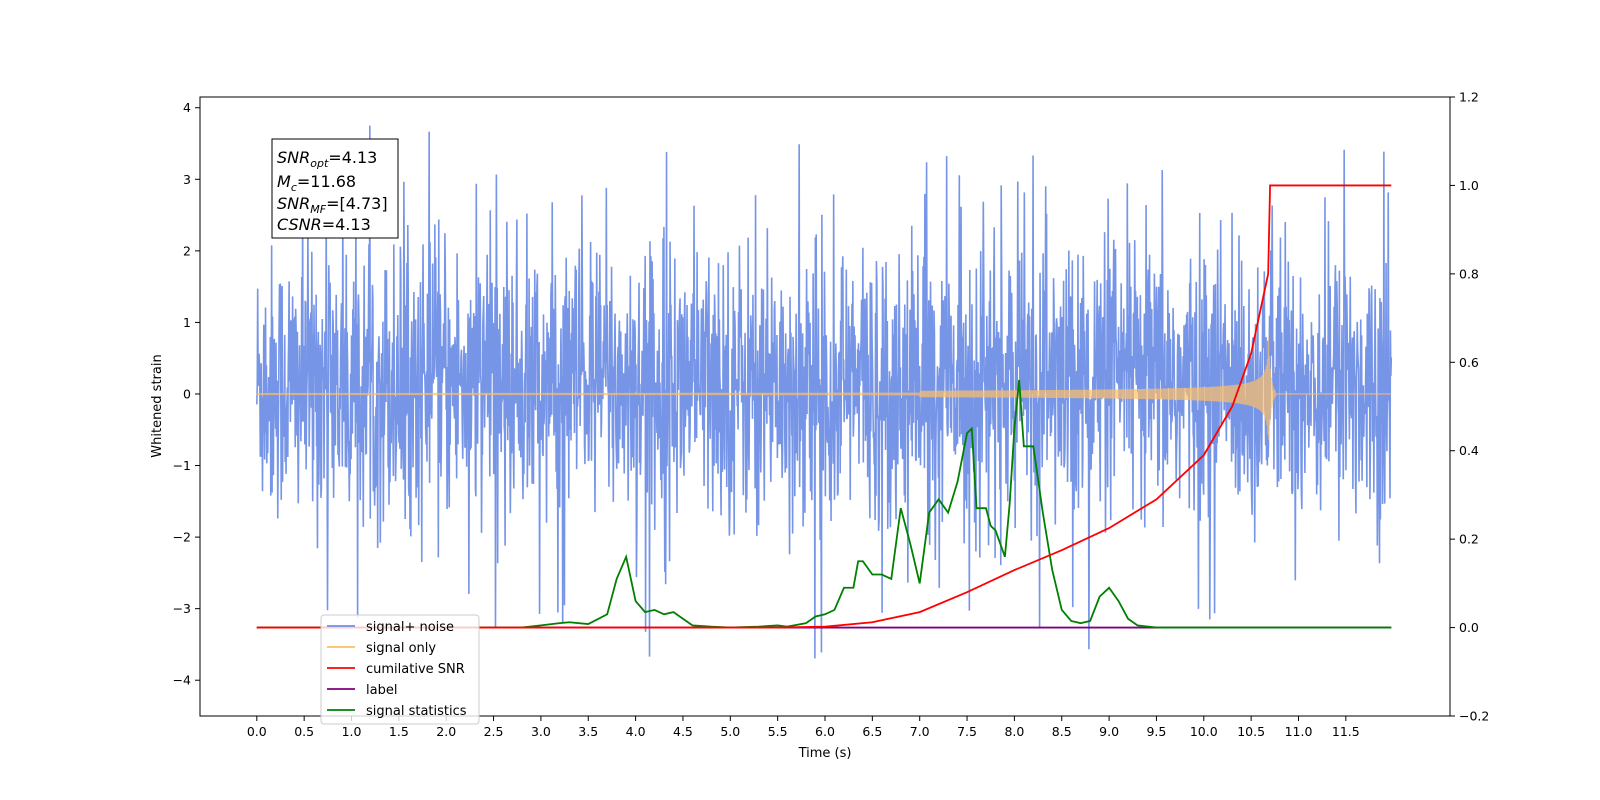 This screenshot has width=1600, height=800. I want to click on x-tick-label: 10.0, so click(1204, 731).